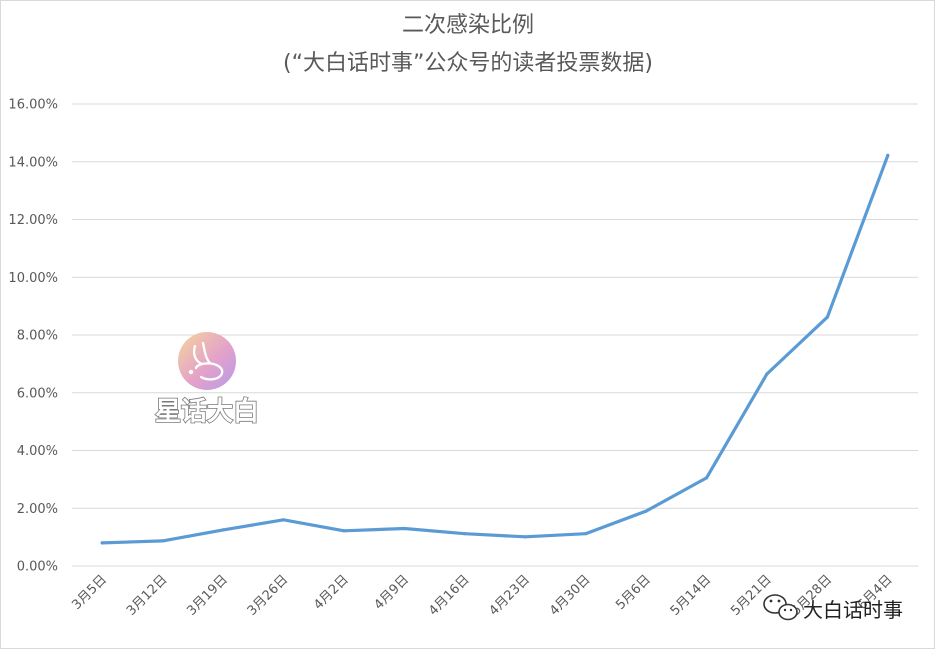  I want to click on chart-title: 二次感染比例, so click(468, 25).